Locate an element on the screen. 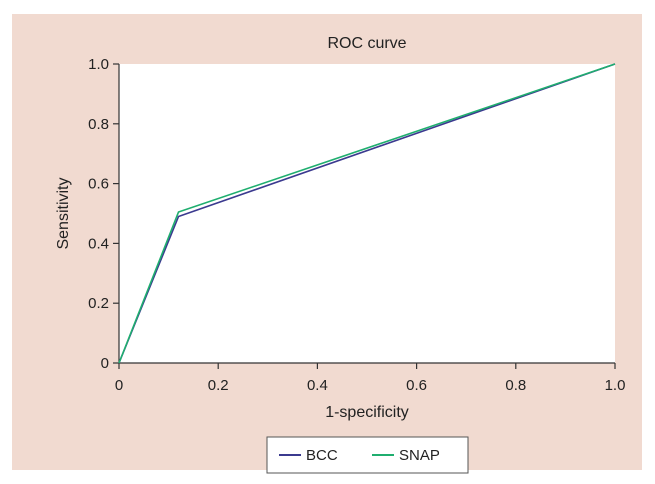 This screenshot has width=655, height=484. y-tick-label: 1.0 is located at coordinates (98, 64).